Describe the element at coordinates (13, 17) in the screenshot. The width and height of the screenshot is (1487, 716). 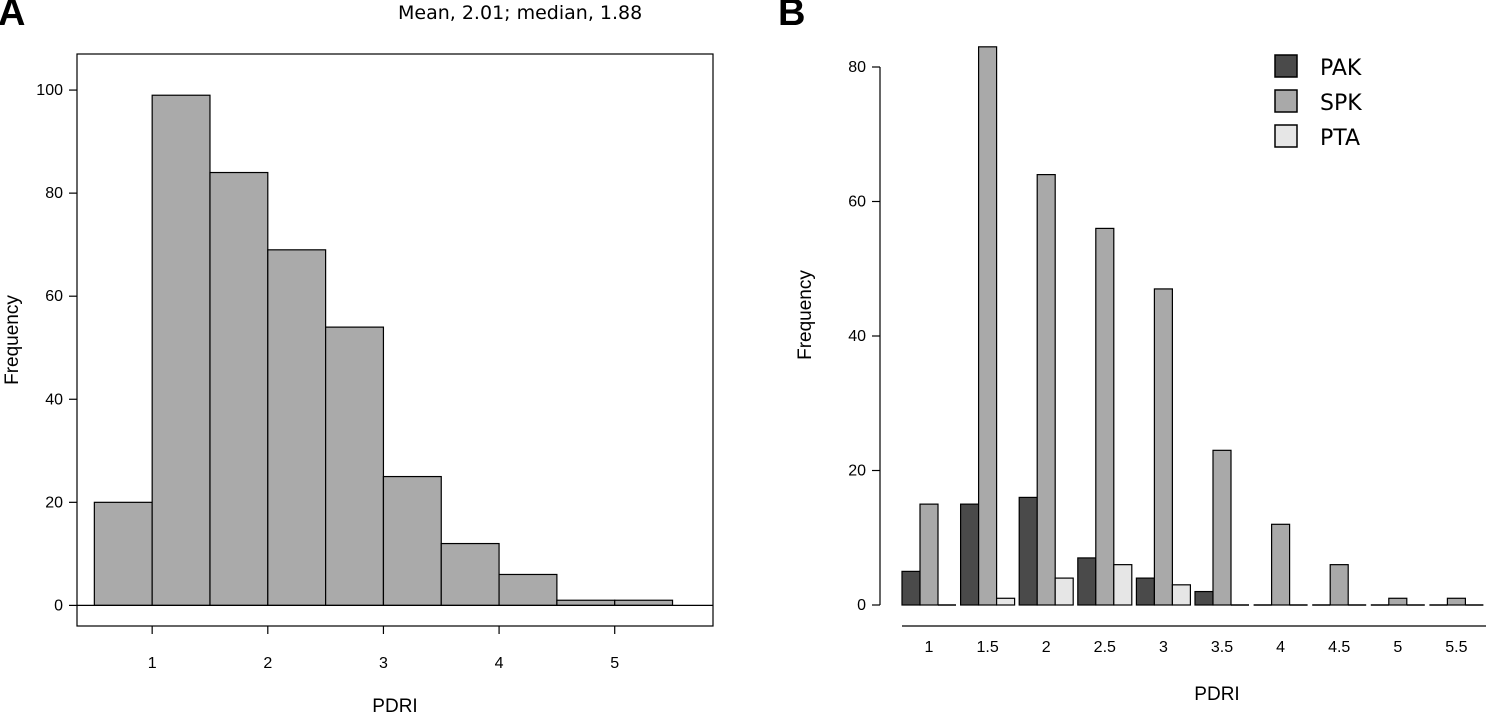
I see `panel-a-letter: A` at that location.